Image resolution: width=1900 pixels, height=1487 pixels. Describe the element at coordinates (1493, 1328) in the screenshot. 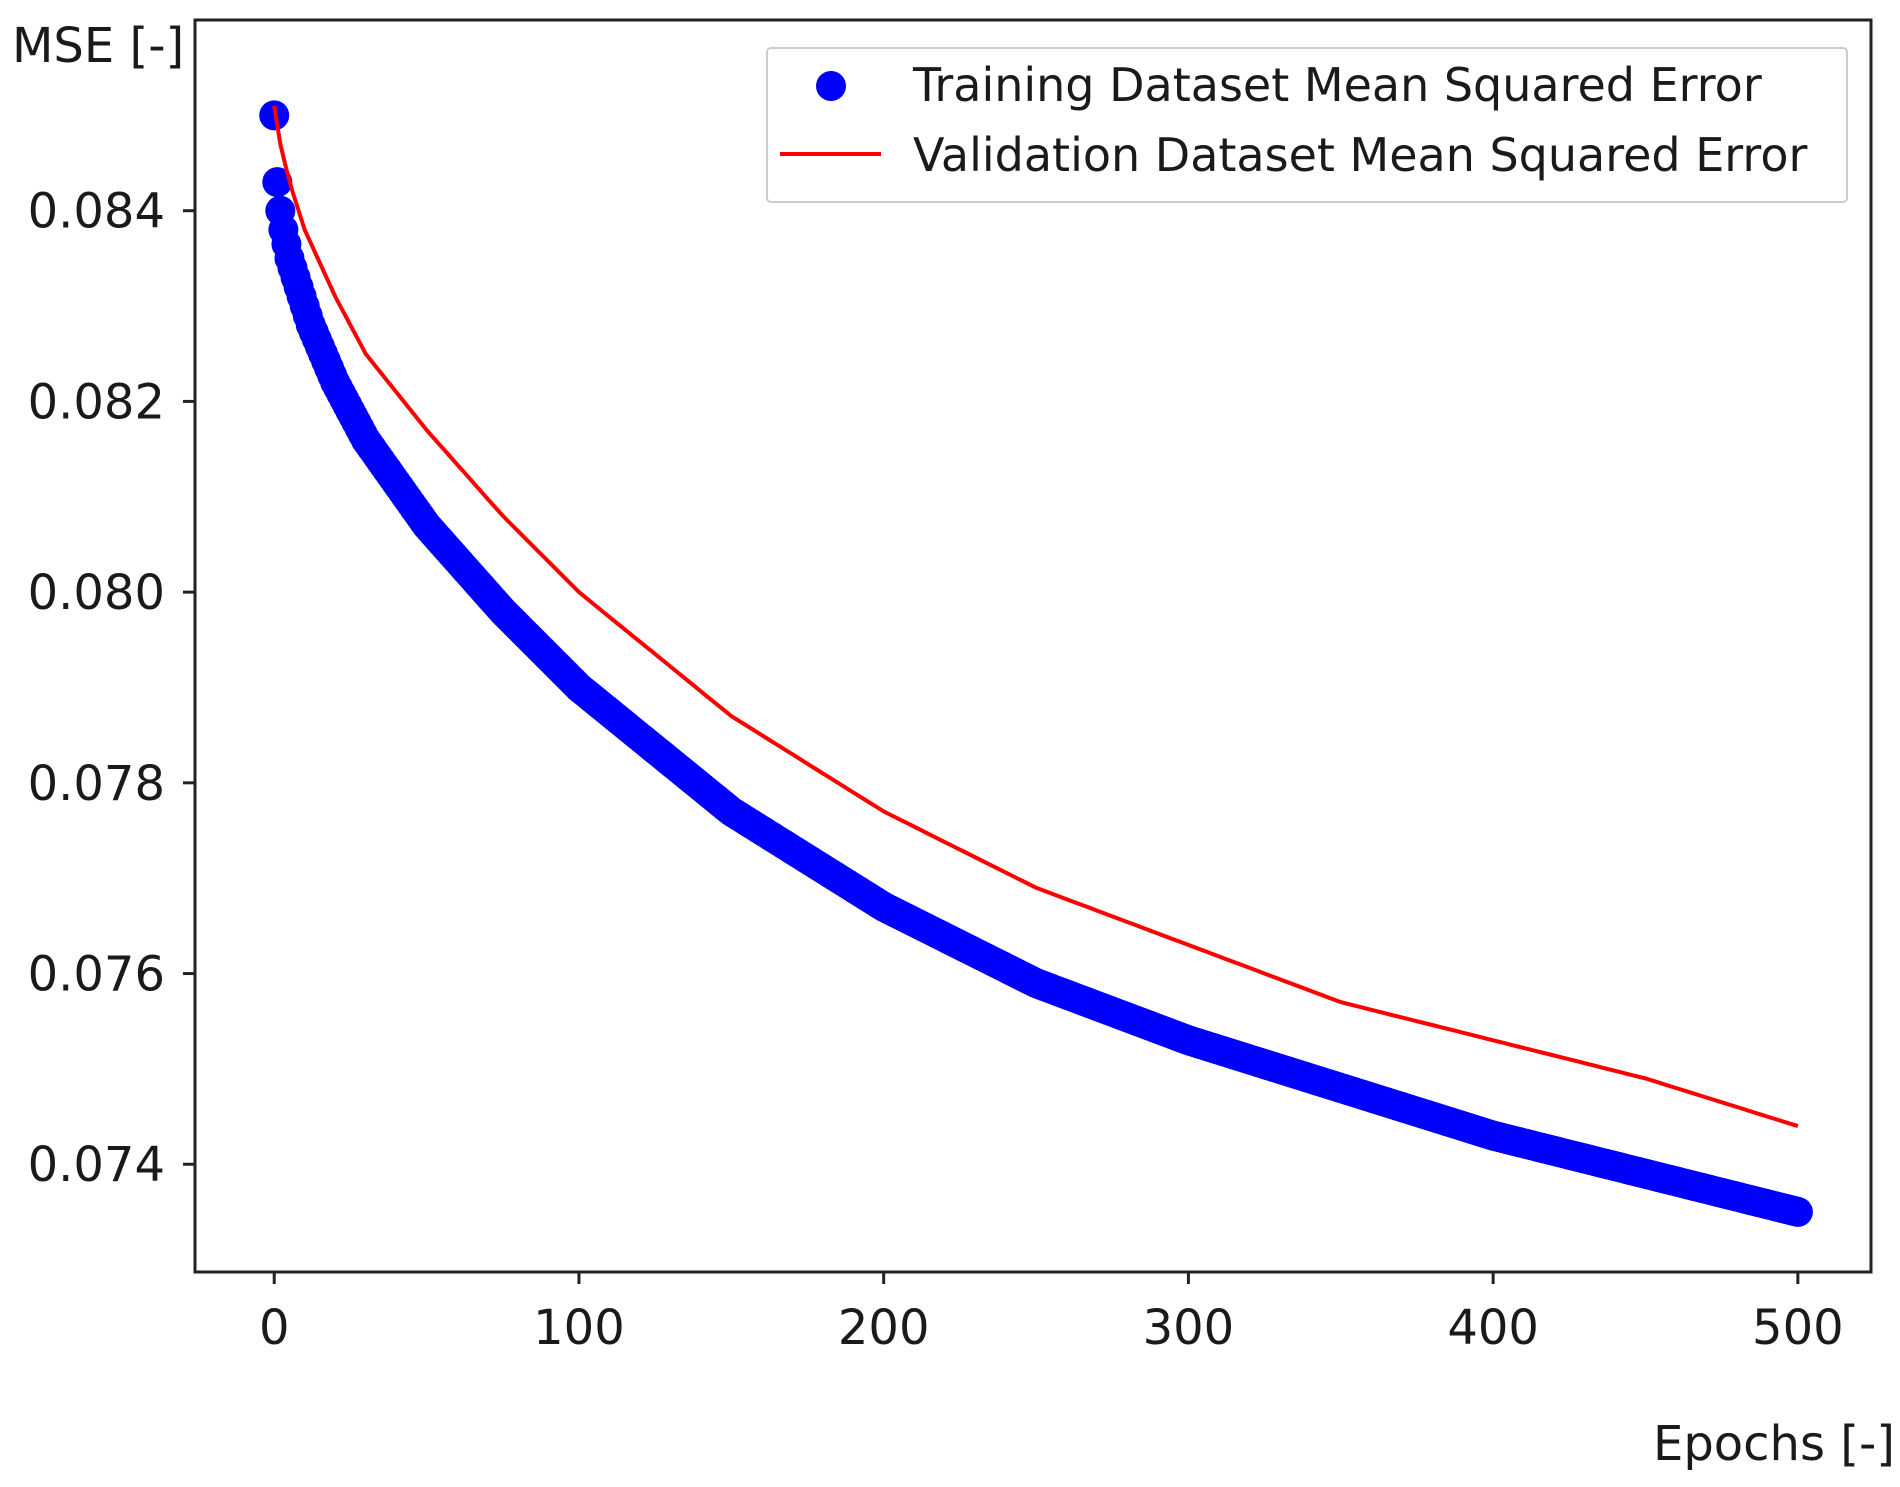

I see `x-tick-label-400: 400` at that location.